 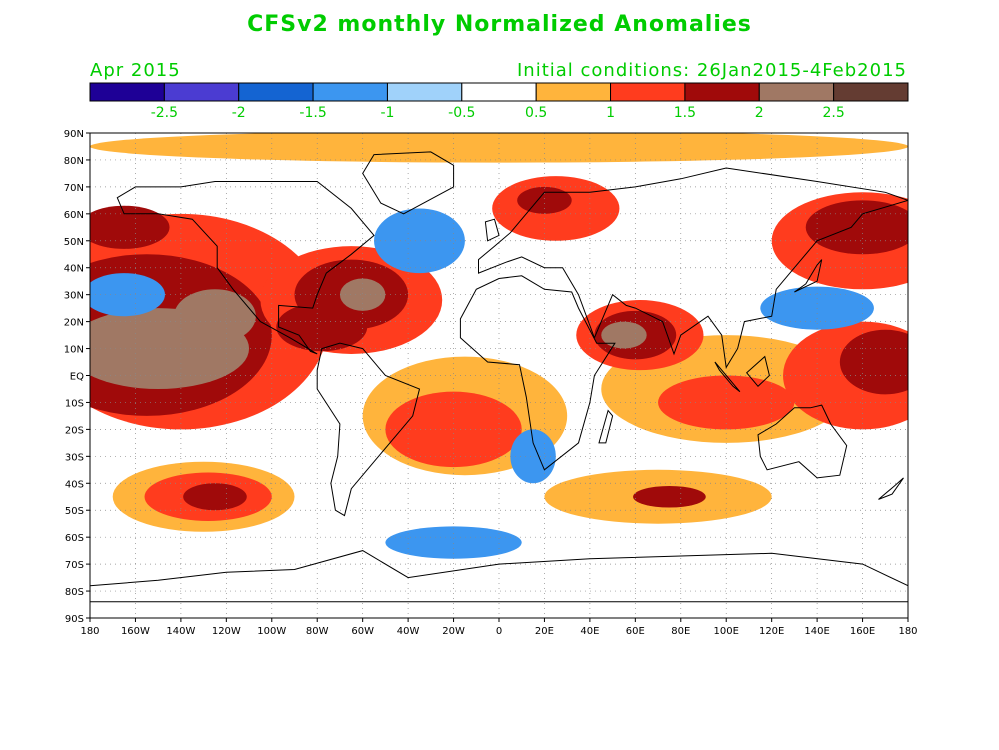 I want to click on initial-conditions: Initial conditions: 26Jan2015-4Feb2015, so click(x=711, y=70).